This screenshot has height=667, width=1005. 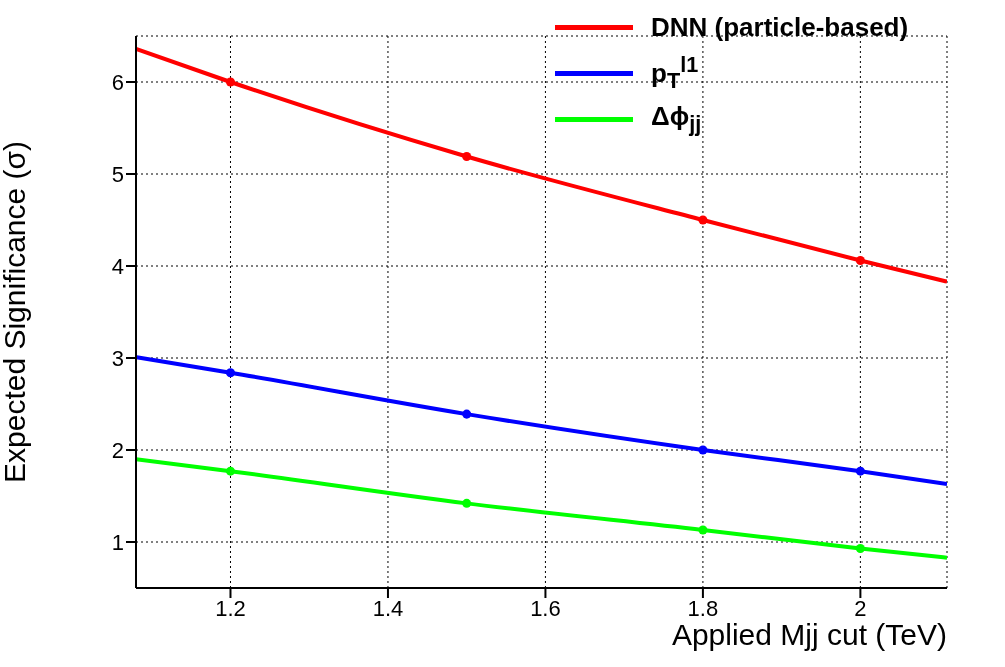 What do you see at coordinates (780, 27) in the screenshot?
I see `legend-label: DNN (particle-based)` at bounding box center [780, 27].